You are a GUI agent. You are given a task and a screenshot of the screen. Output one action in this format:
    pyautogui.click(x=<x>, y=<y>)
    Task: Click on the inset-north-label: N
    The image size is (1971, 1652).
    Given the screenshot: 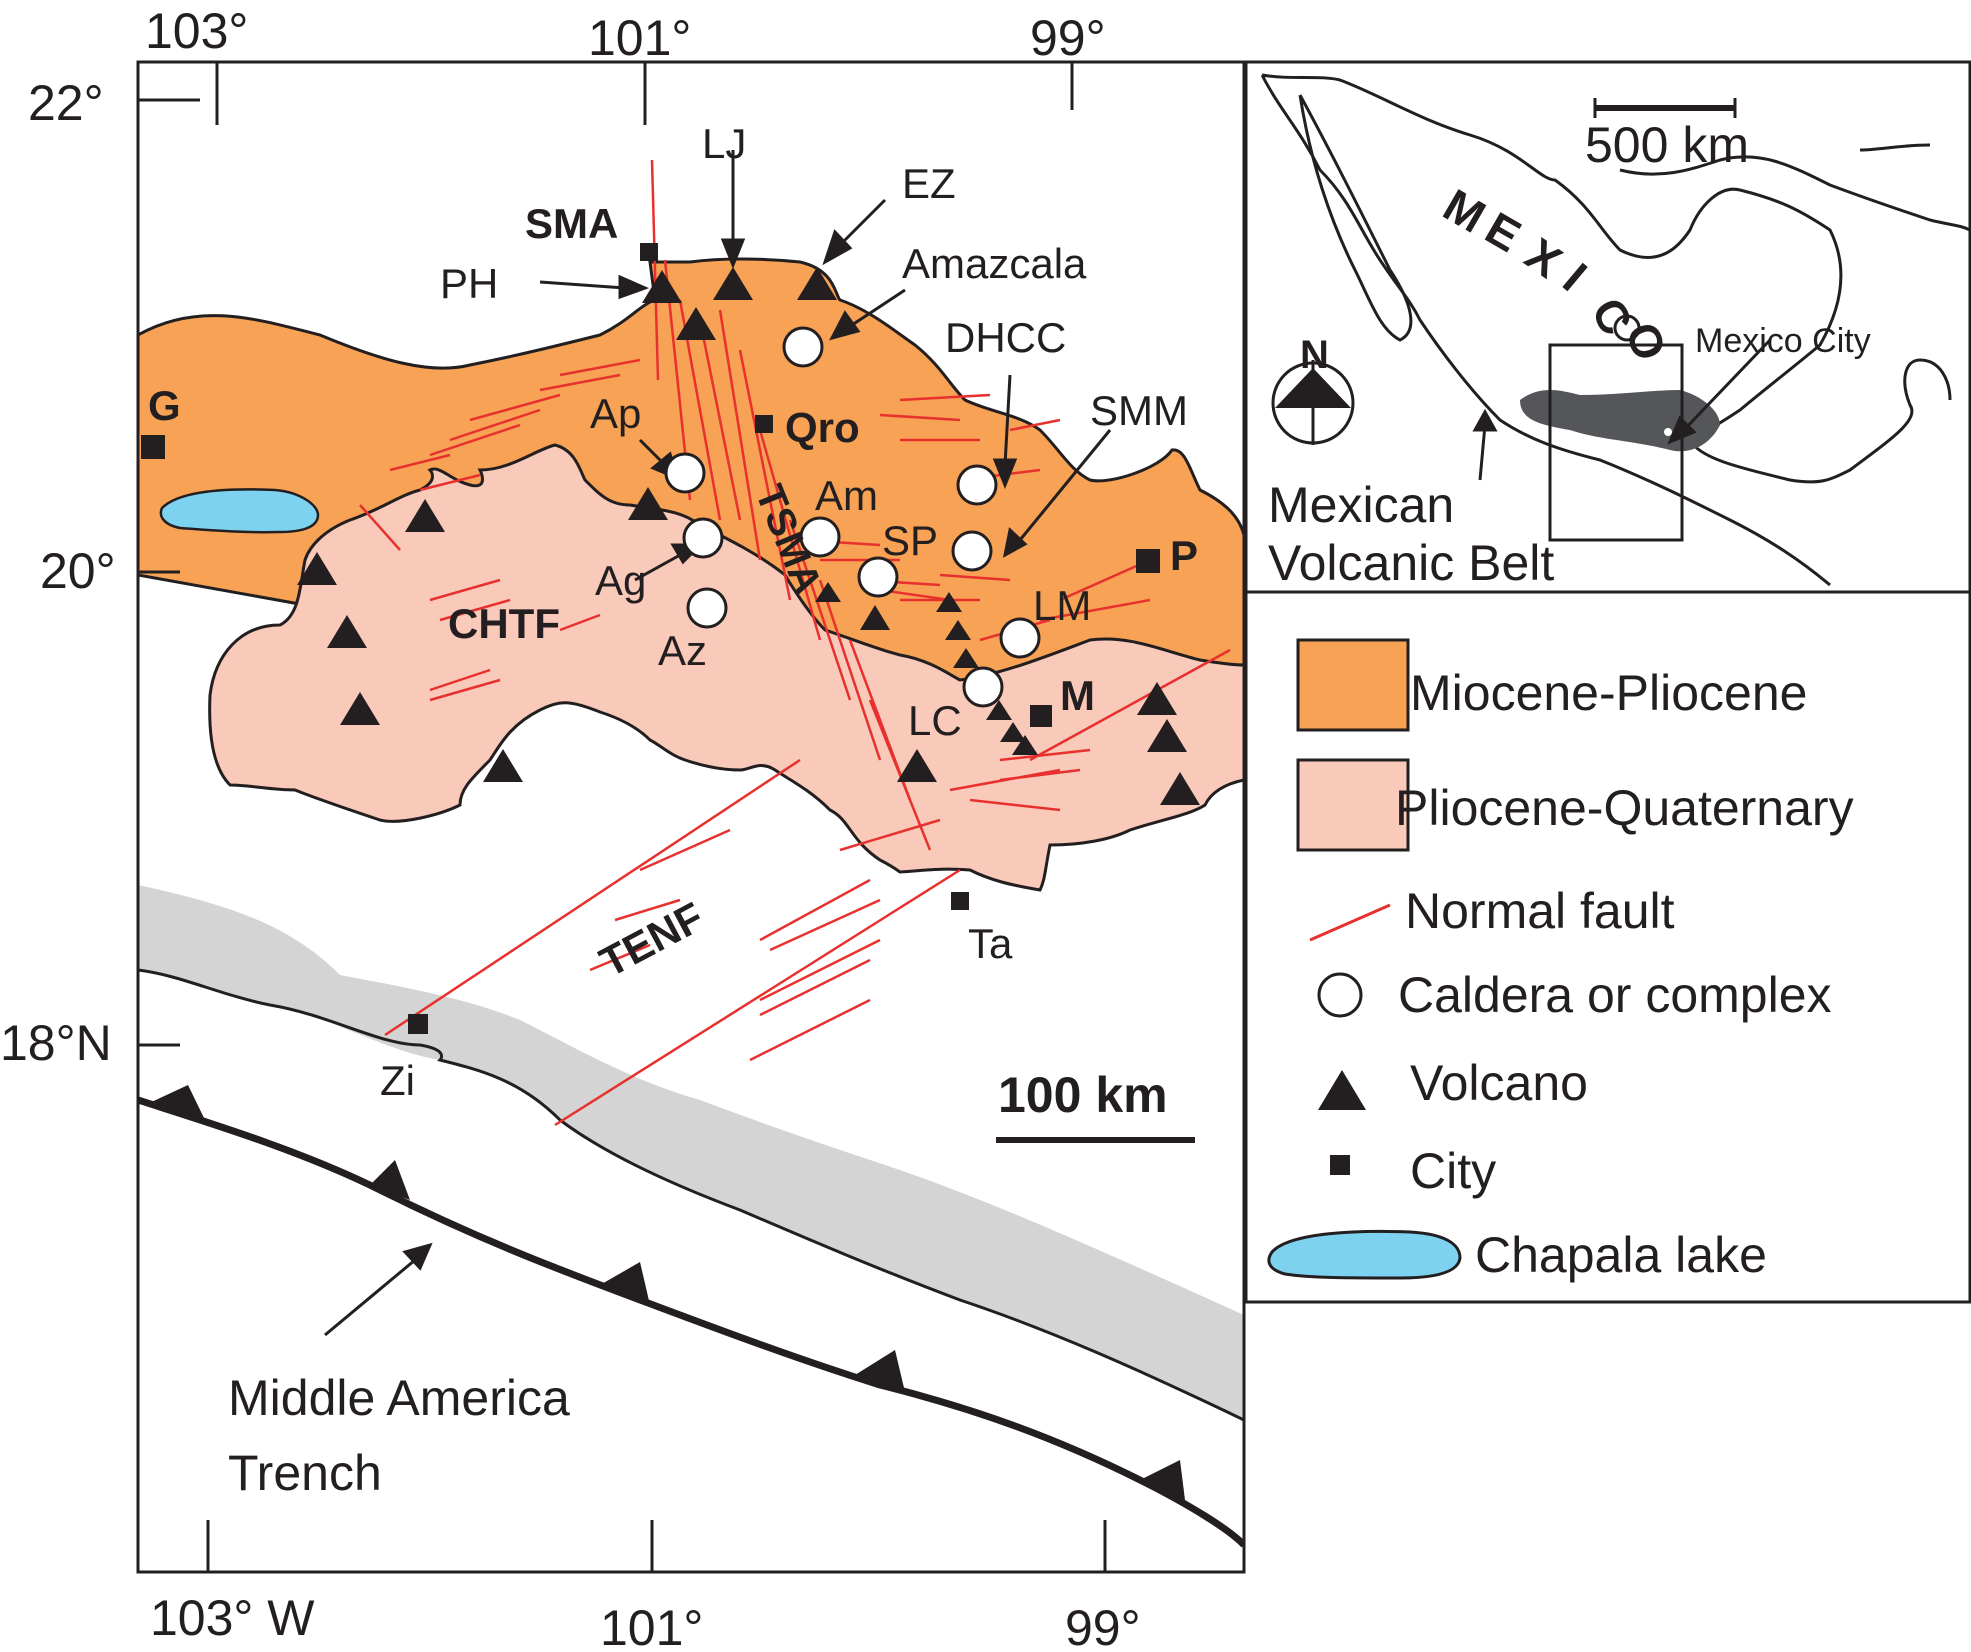 What is the action you would take?
    pyautogui.click(x=1314, y=355)
    